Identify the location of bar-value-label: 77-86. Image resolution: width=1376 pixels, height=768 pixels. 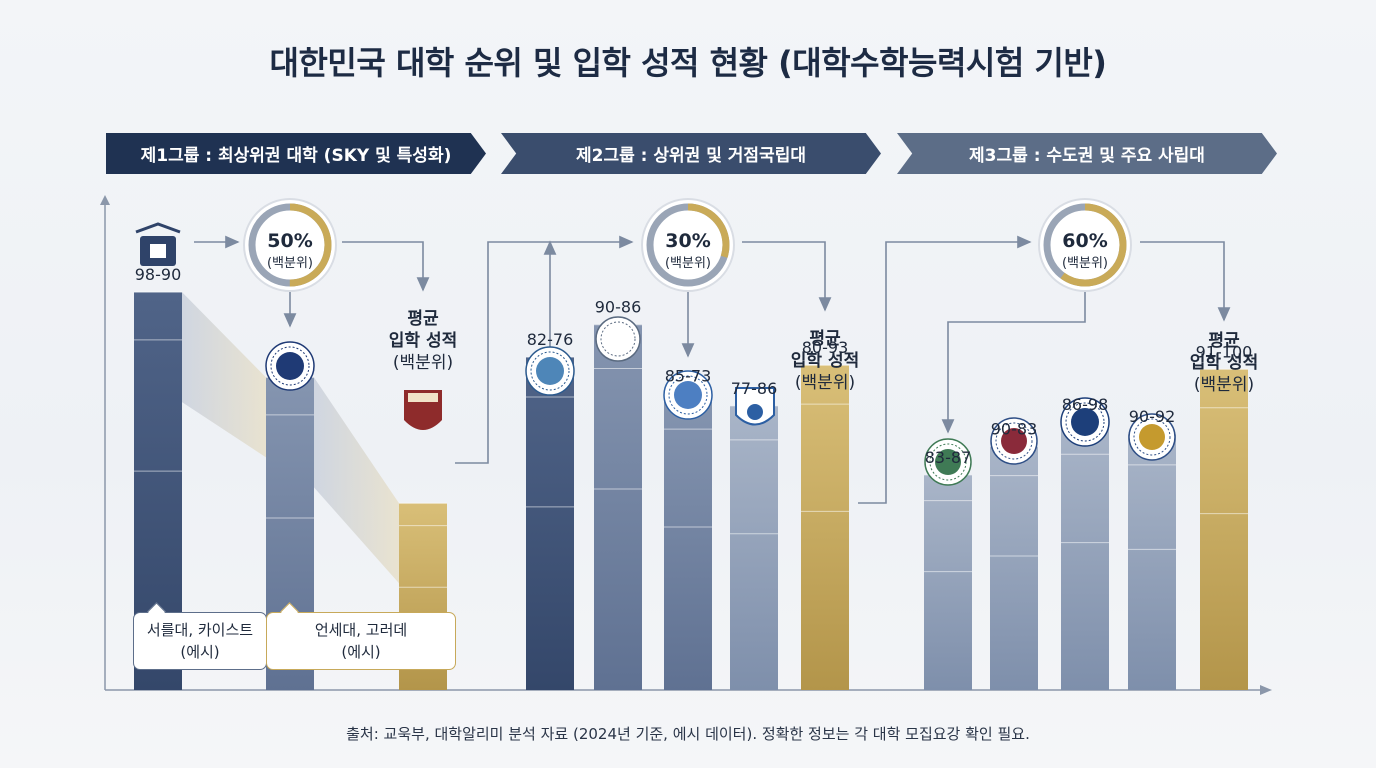
(754, 388).